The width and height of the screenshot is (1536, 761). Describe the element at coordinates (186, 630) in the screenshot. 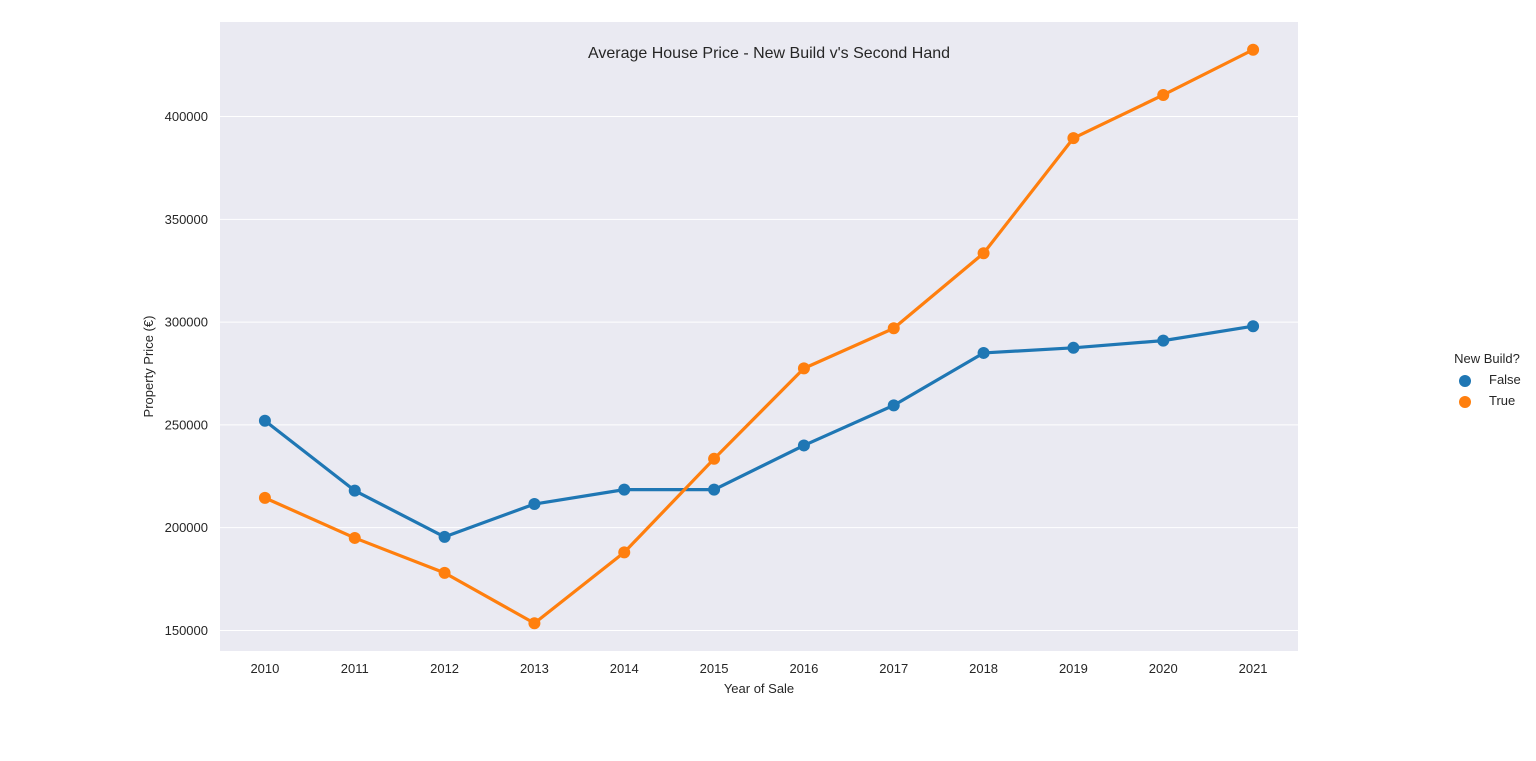

I see `y-tick-label: 150000` at that location.